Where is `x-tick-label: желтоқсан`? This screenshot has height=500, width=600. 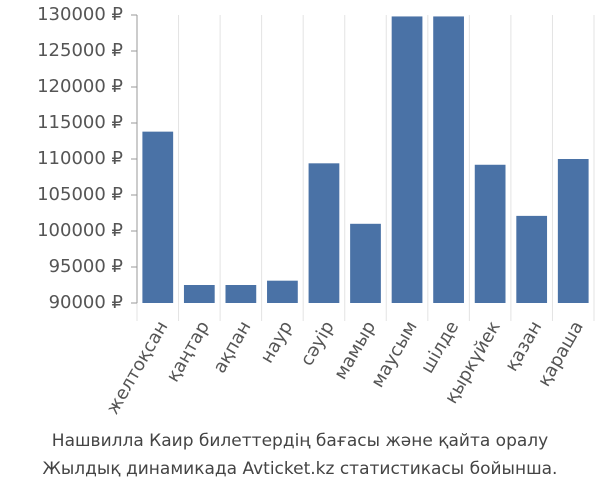
x-tick-label: желтоқсан is located at coordinates (137, 368).